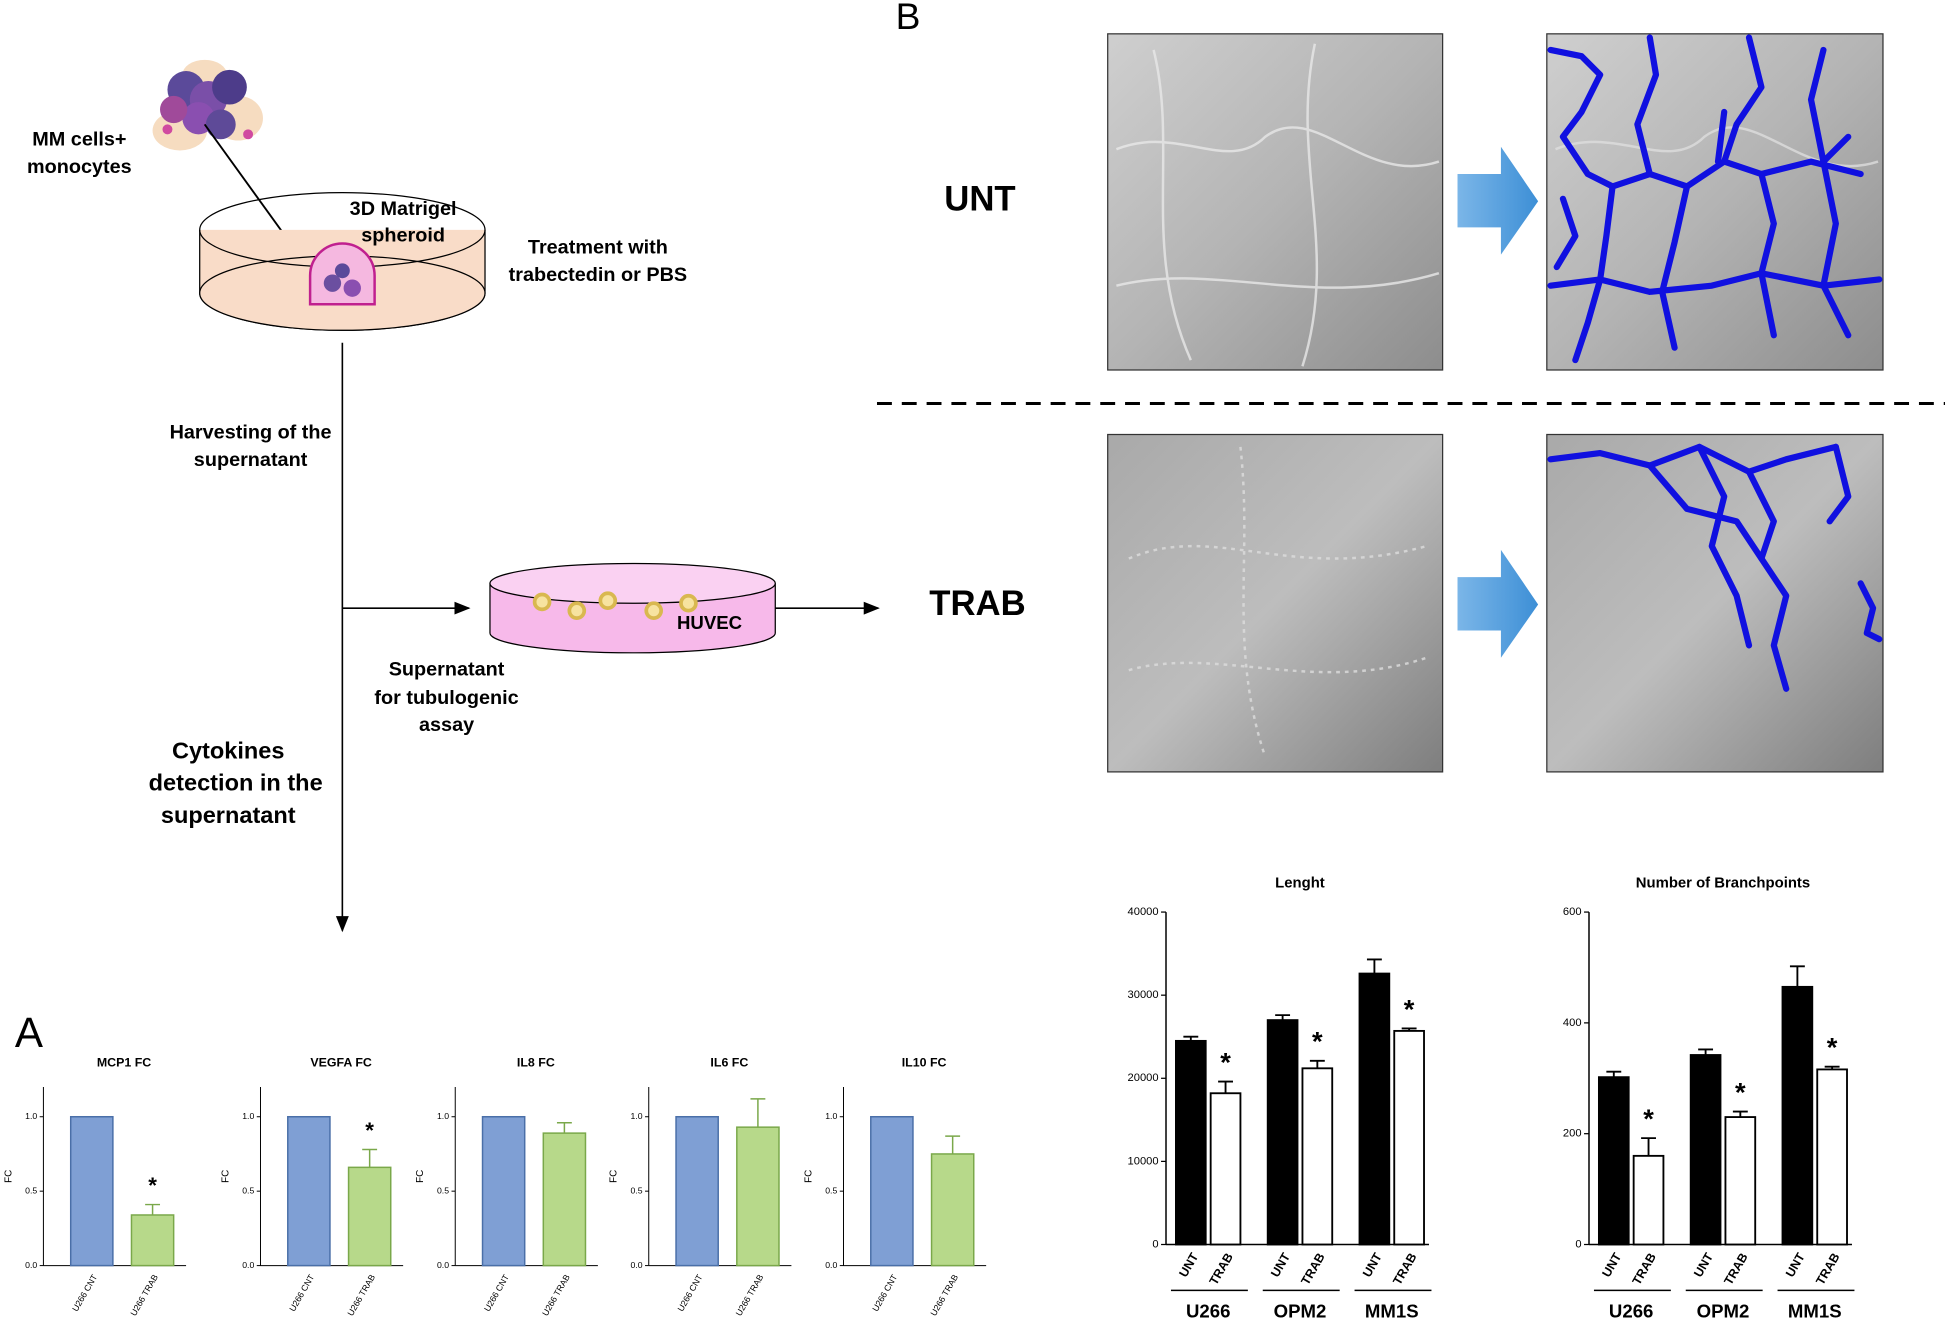 The width and height of the screenshot is (1945, 1323). What do you see at coordinates (447, 669) in the screenshot?
I see `diagram-label: Supernatant` at bounding box center [447, 669].